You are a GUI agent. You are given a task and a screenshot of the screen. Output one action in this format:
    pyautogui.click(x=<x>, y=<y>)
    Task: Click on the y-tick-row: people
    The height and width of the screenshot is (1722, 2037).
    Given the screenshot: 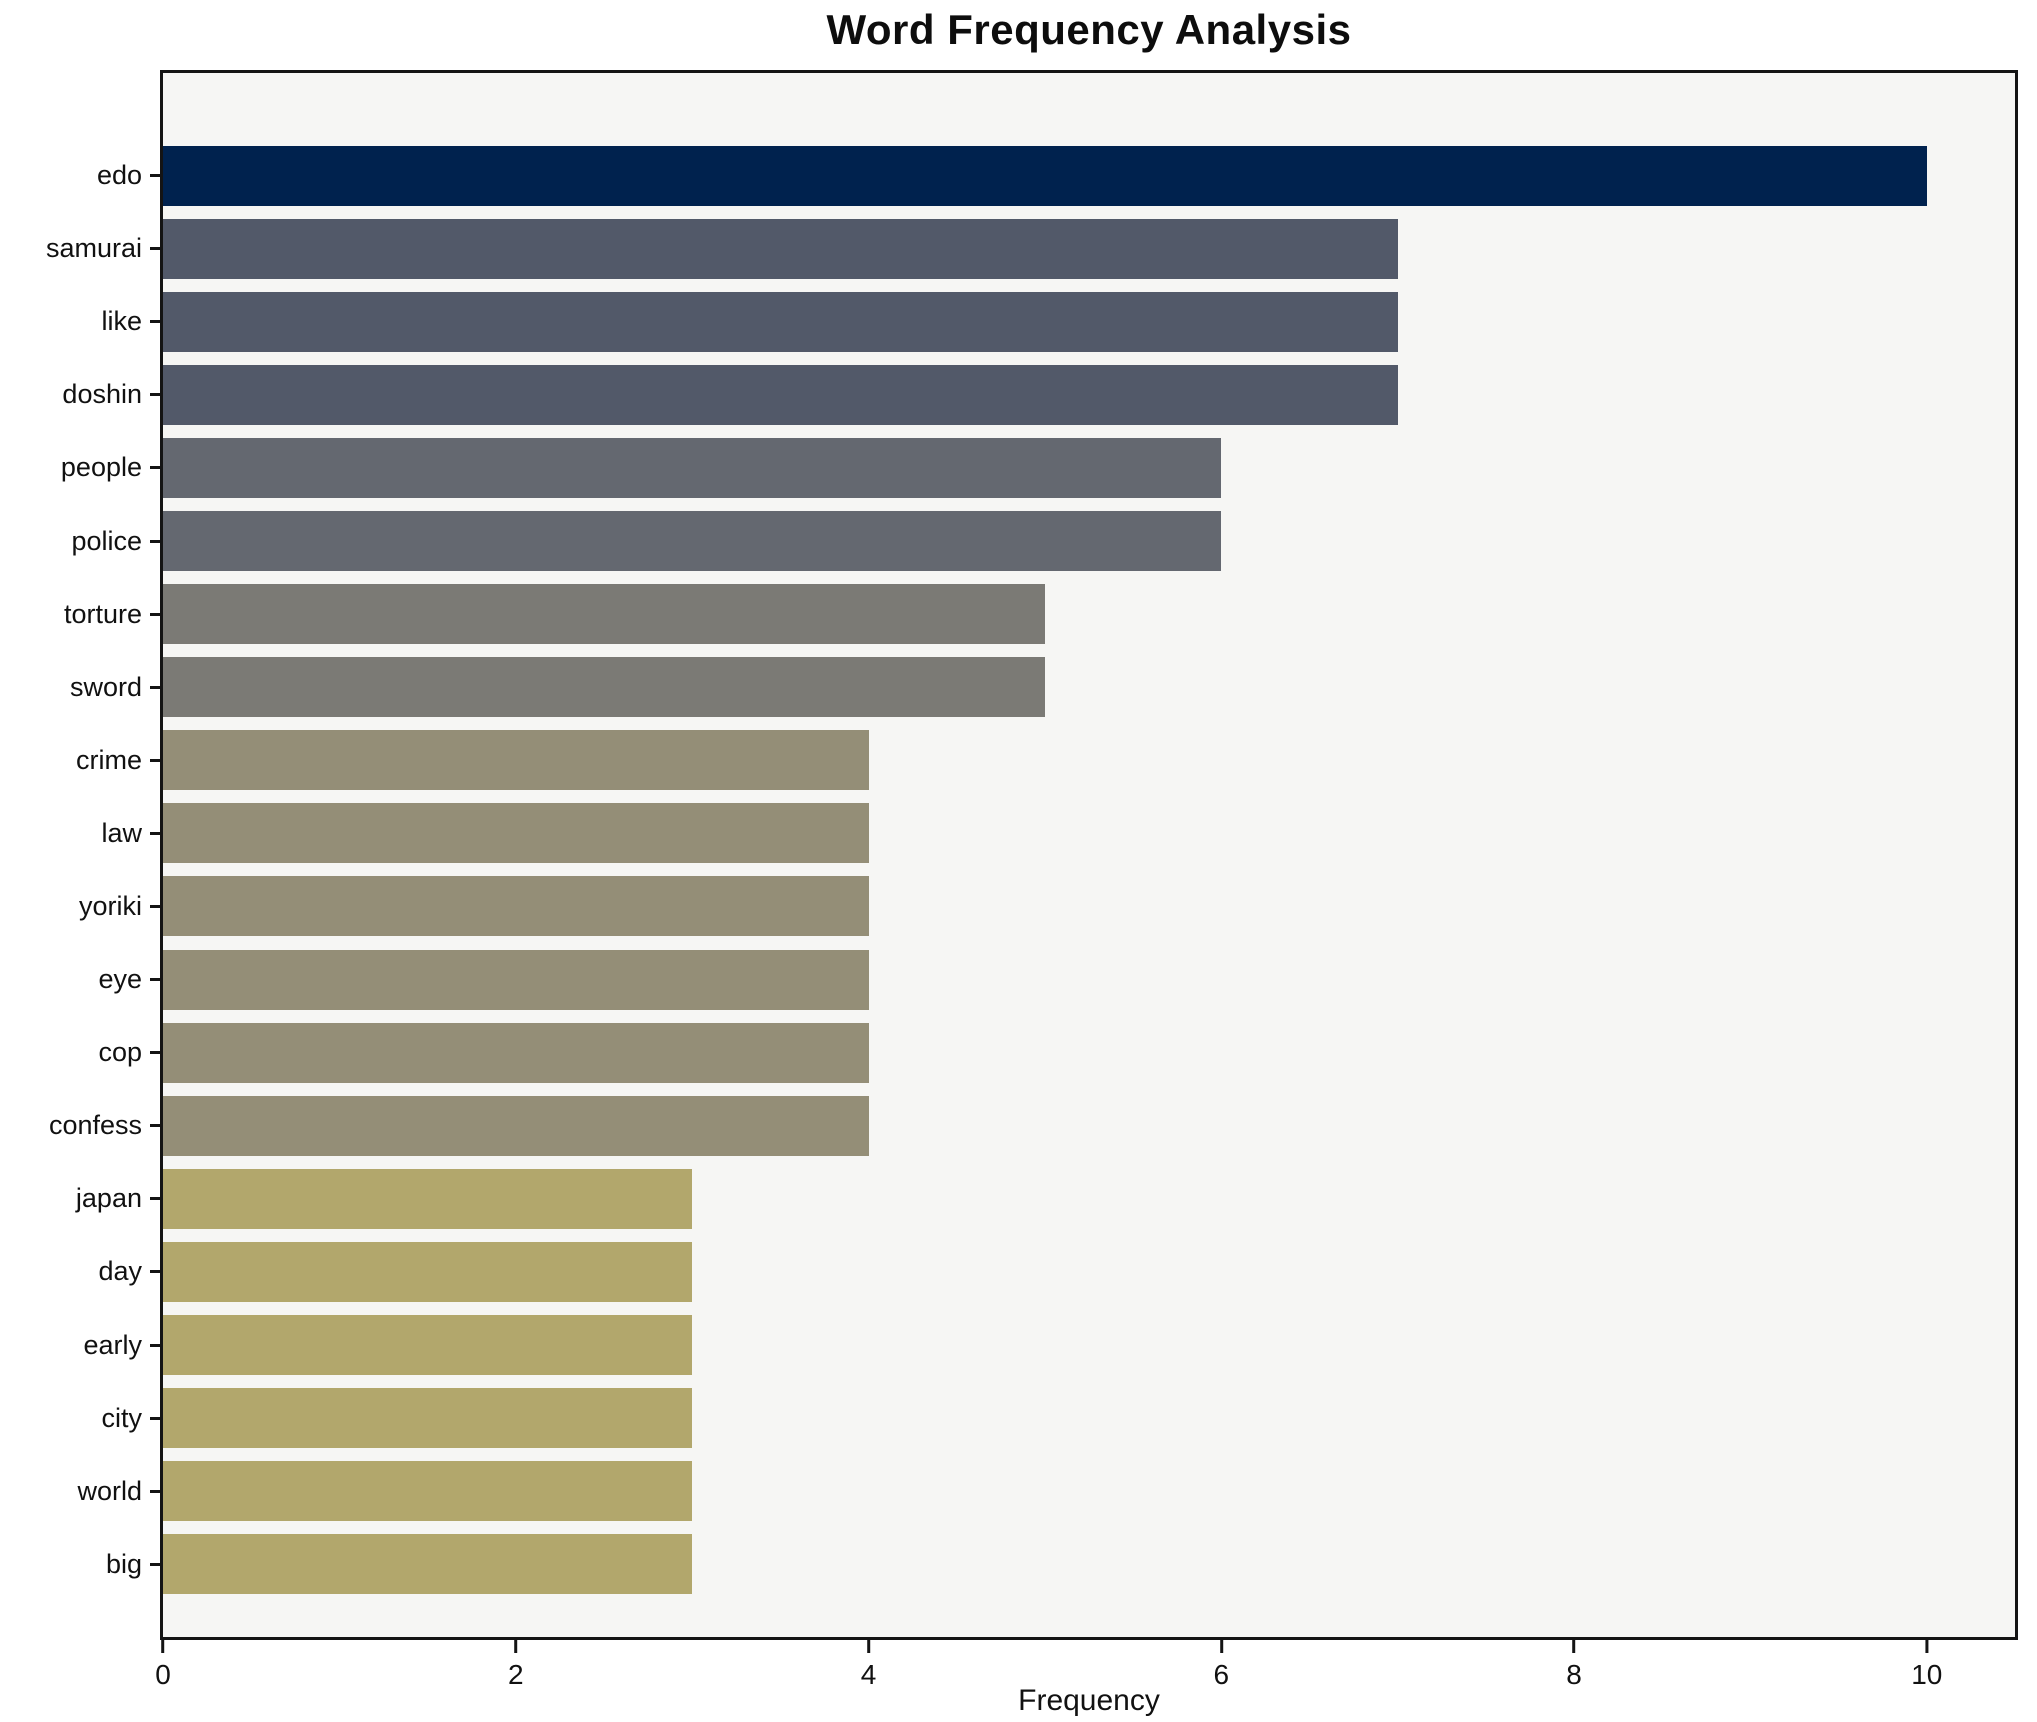 What is the action you would take?
    pyautogui.click(x=80, y=467)
    